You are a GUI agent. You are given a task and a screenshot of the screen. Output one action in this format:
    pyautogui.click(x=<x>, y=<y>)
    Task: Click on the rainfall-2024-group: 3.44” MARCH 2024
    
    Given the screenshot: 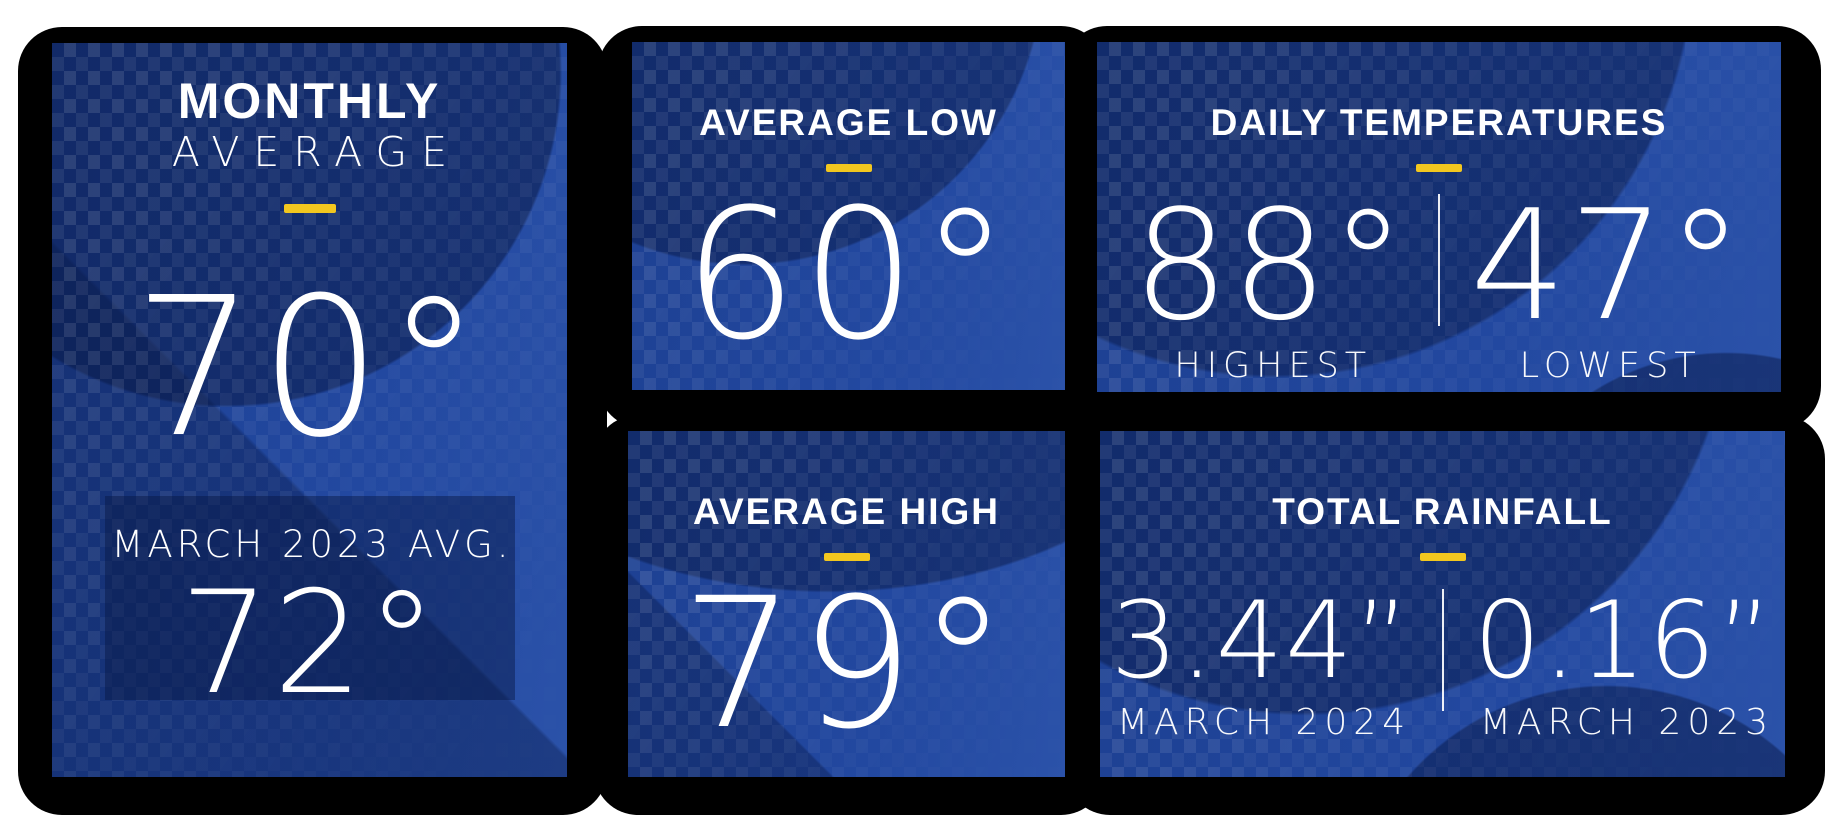 What is the action you would take?
    pyautogui.click(x=1261, y=661)
    